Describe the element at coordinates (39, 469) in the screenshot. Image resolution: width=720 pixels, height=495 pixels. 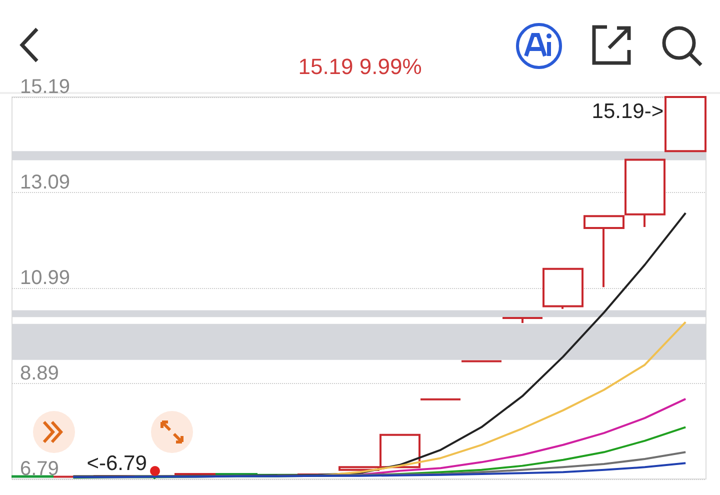
I see `y-tick-label: 6.79` at that location.